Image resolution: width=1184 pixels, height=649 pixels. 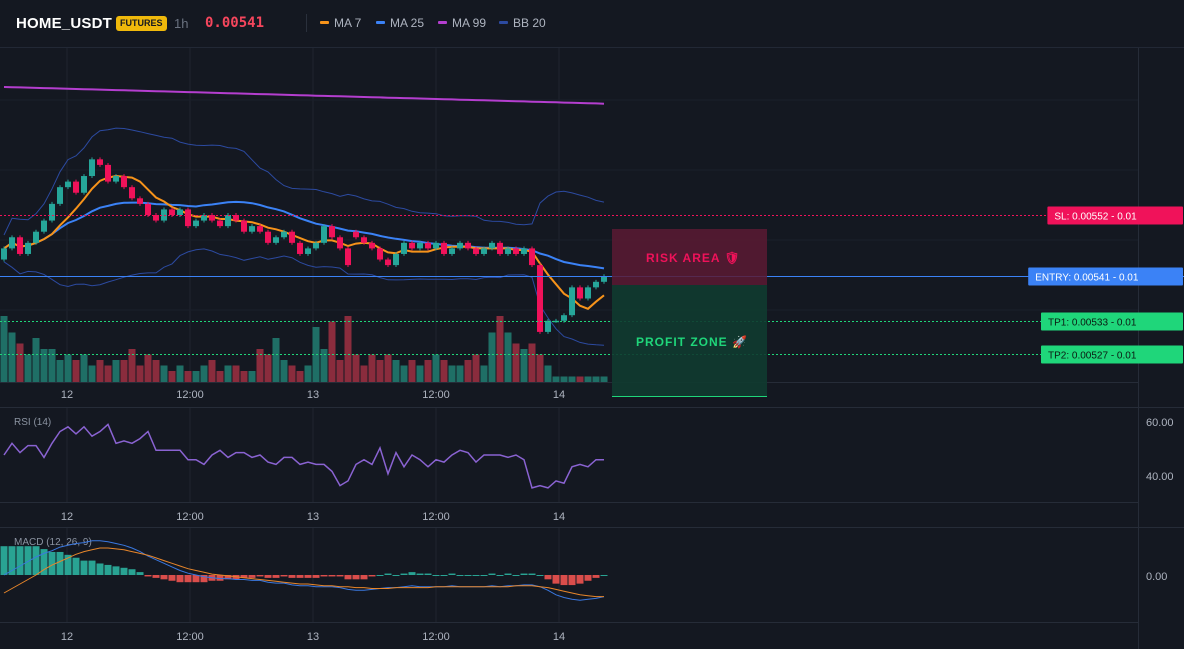 What do you see at coordinates (303, 456) in the screenshot?
I see `rsi-line` at bounding box center [303, 456].